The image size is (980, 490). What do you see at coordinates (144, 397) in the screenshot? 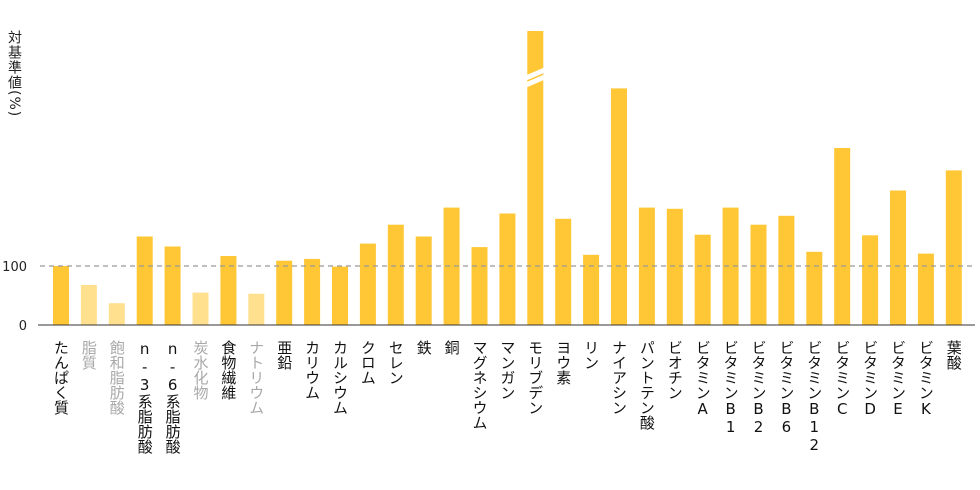
I see `x-tick-label-4: n-3系脂肪酸` at bounding box center [144, 397].